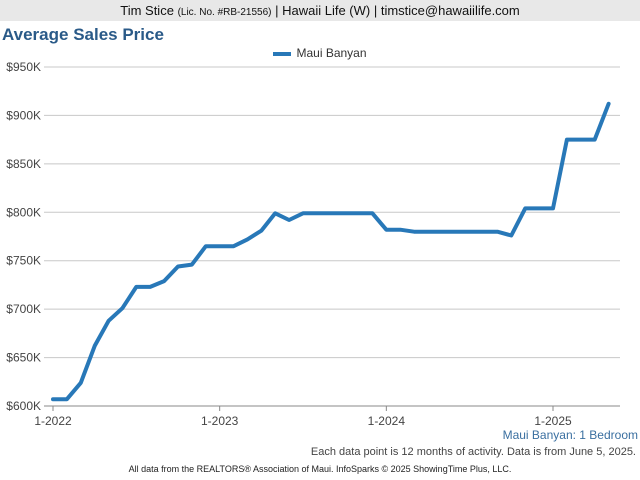  I want to click on y-tick-label: $800K, so click(23, 212).